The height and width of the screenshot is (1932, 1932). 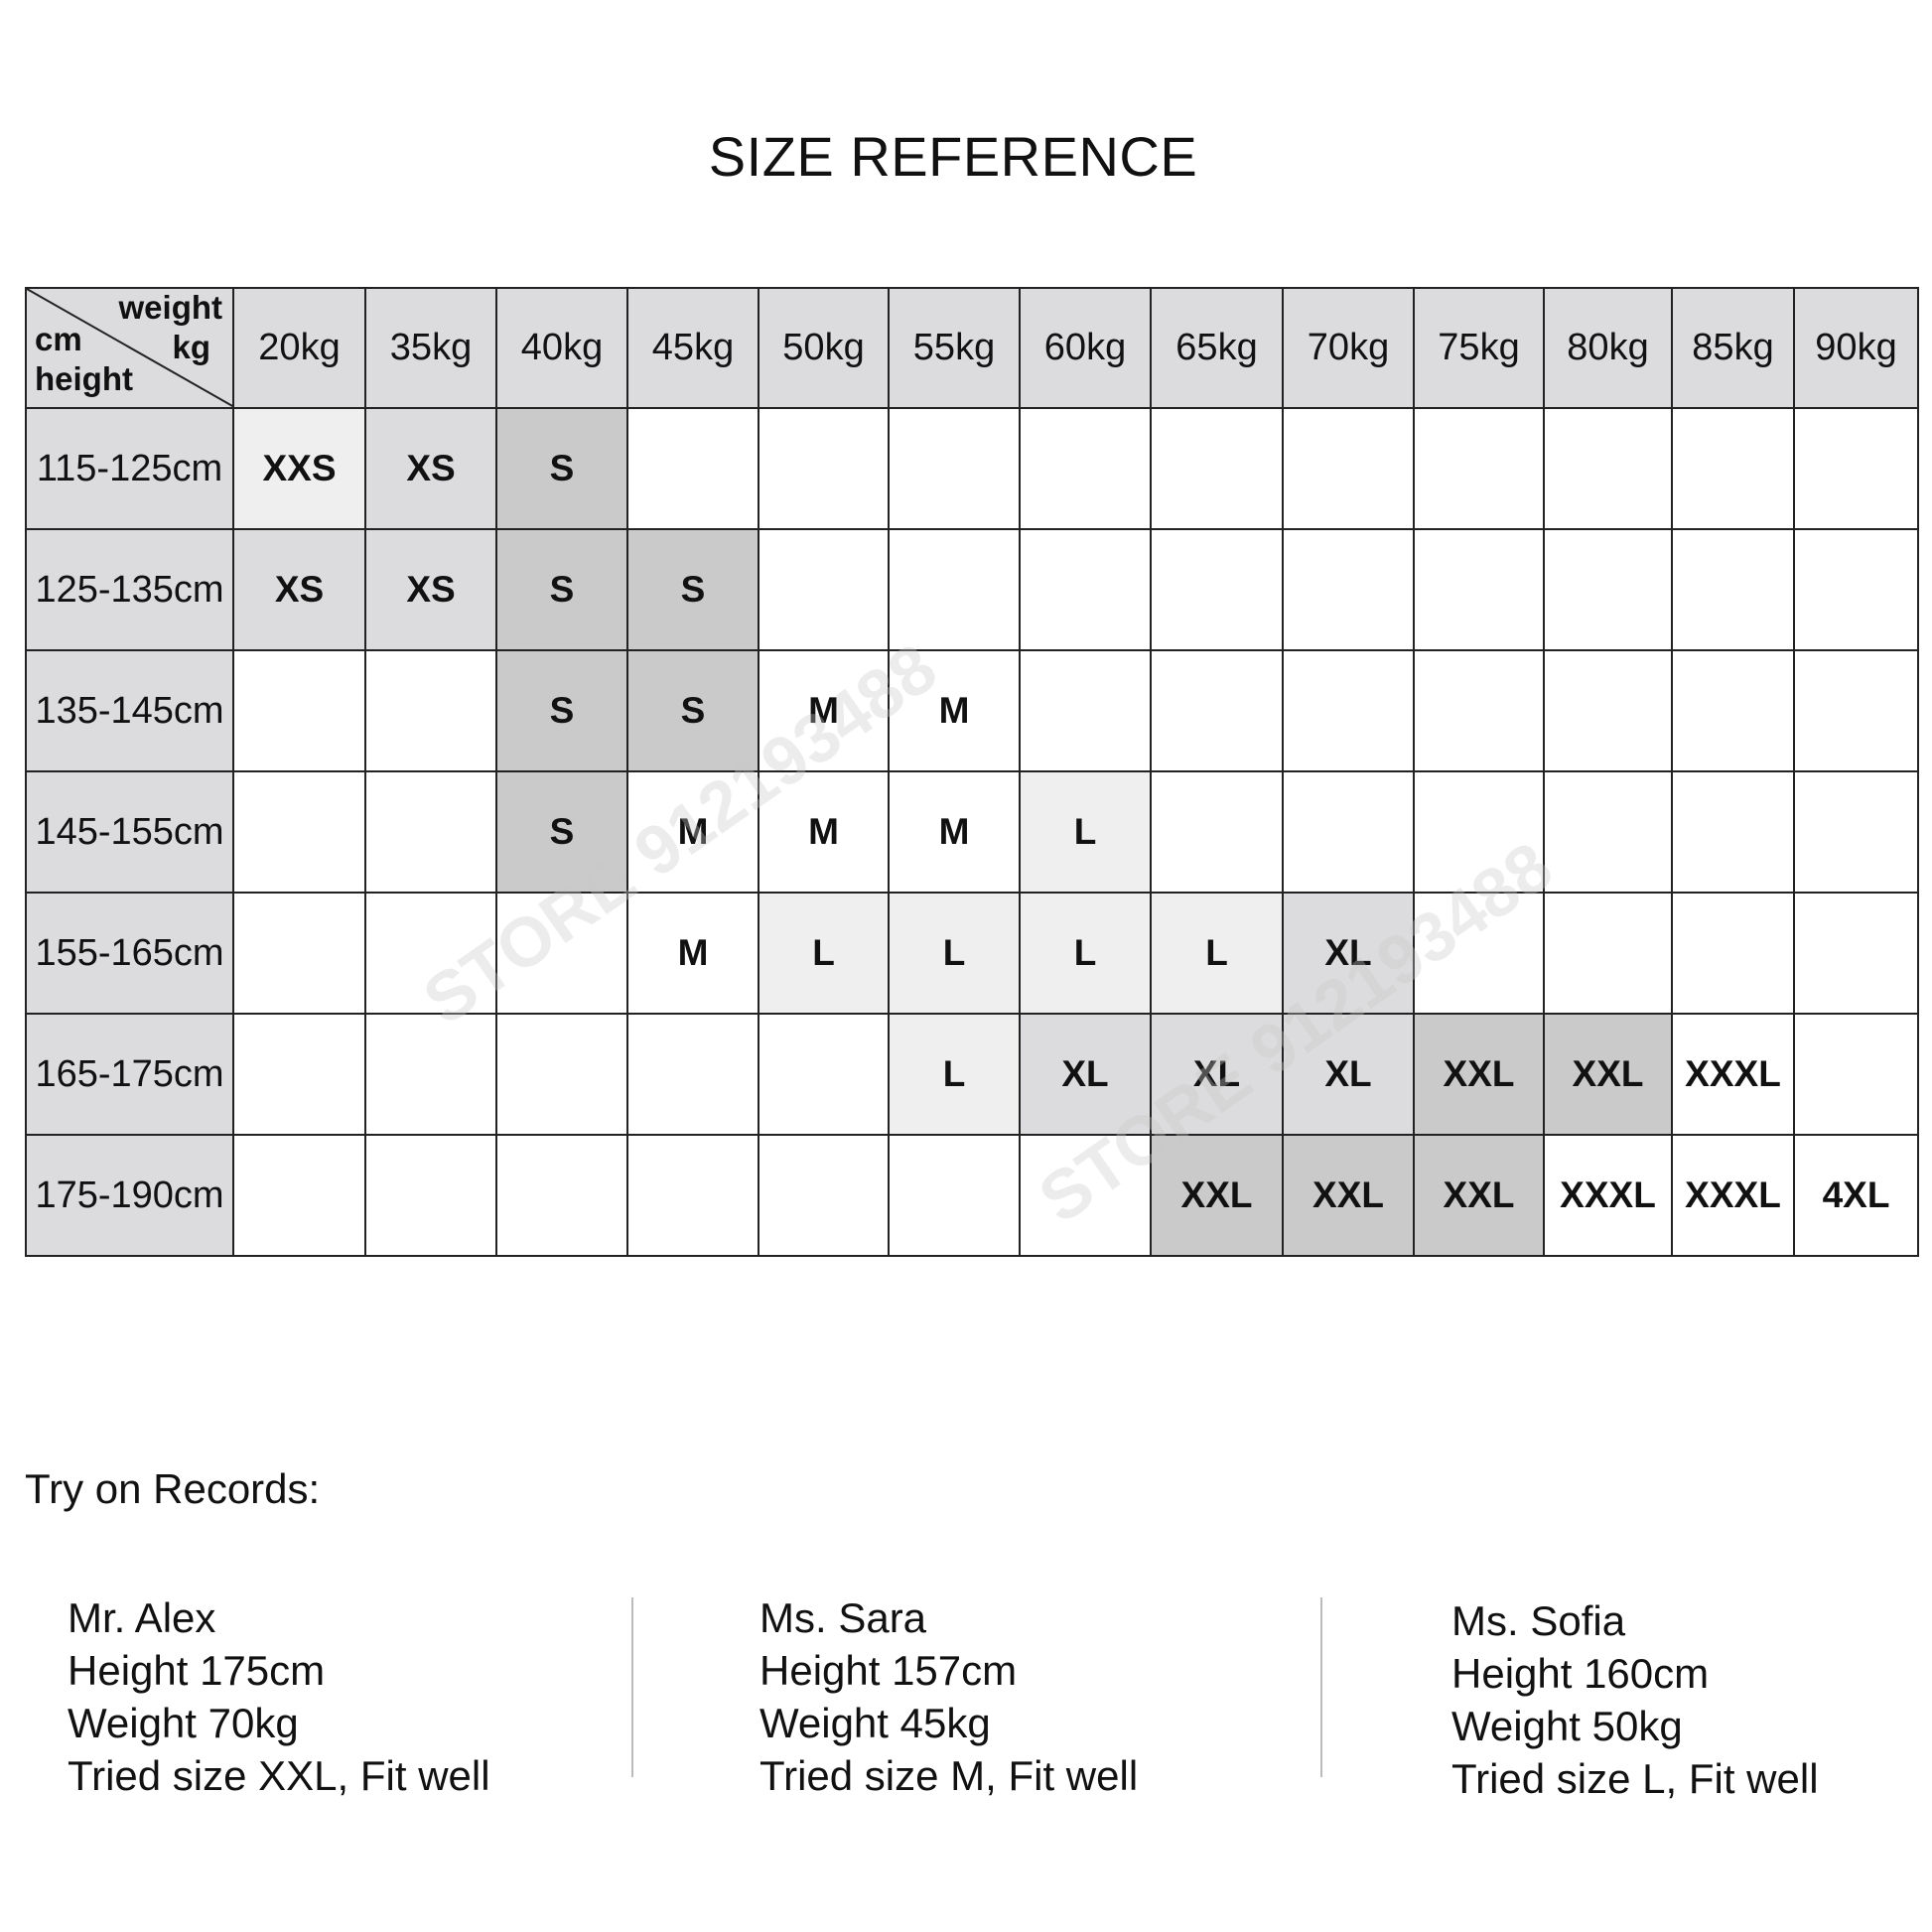 What do you see at coordinates (59, 339) in the screenshot?
I see `cm-label: cm` at bounding box center [59, 339].